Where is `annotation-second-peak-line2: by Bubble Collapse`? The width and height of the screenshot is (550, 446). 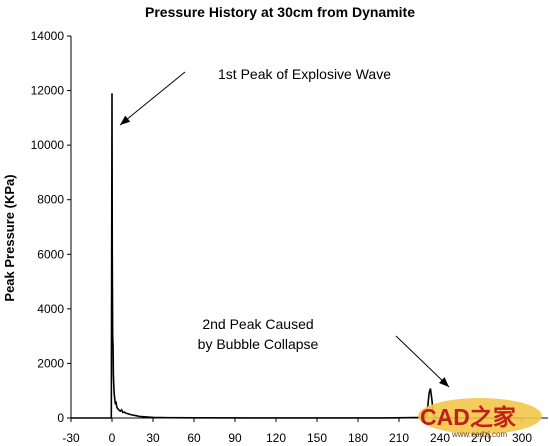
annotation-second-peak-line2: by Bubble Collapse is located at coordinates (258, 344).